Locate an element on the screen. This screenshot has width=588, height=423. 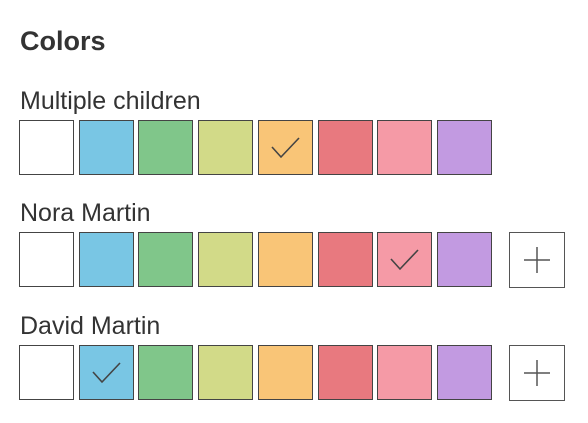
section-label-multiple-children: Multiple children is located at coordinates (110, 101).